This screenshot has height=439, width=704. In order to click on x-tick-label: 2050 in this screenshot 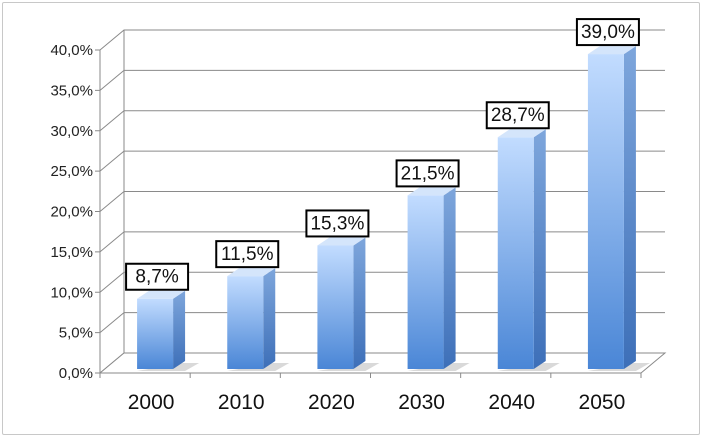, I will do `click(602, 402)`.